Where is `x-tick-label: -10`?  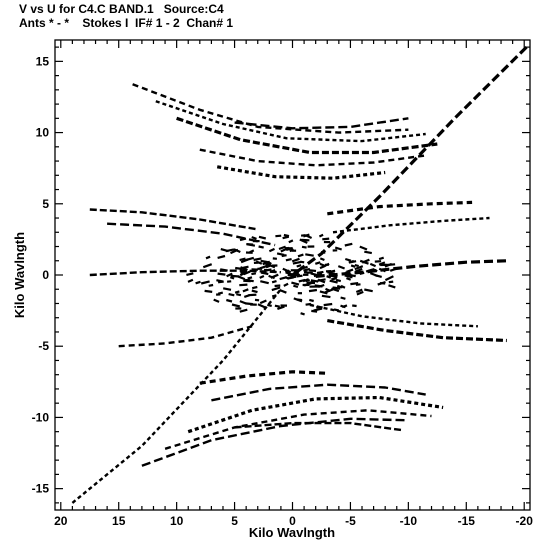
x-tick-label: -10 is located at coordinates (409, 521).